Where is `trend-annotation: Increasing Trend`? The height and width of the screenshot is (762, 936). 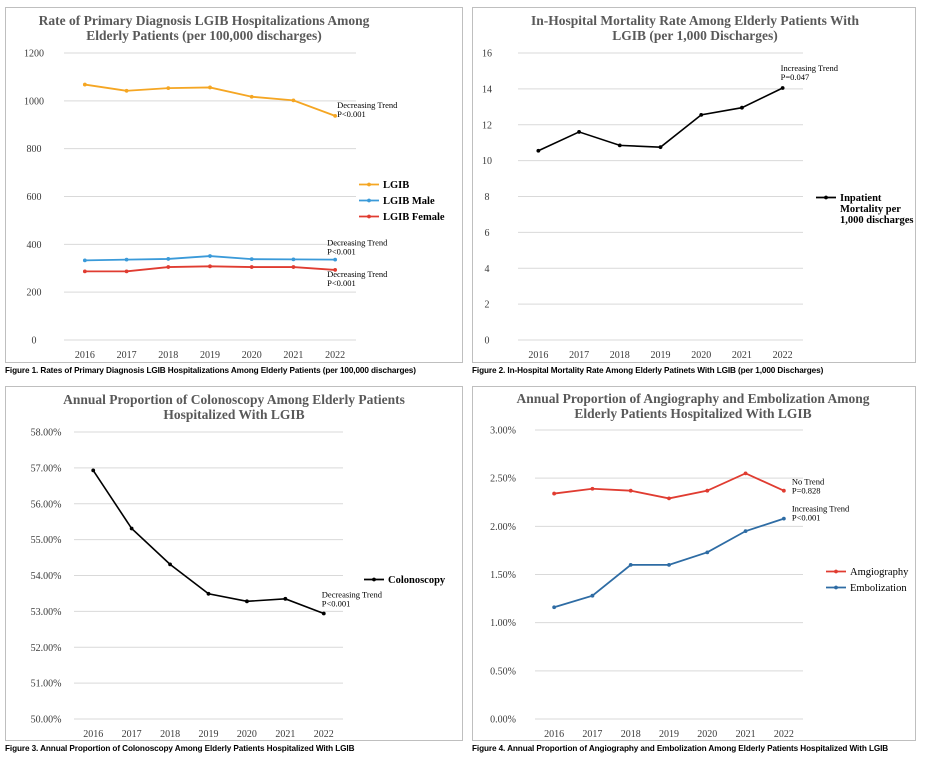
trend-annotation: Increasing Trend is located at coordinates (821, 509).